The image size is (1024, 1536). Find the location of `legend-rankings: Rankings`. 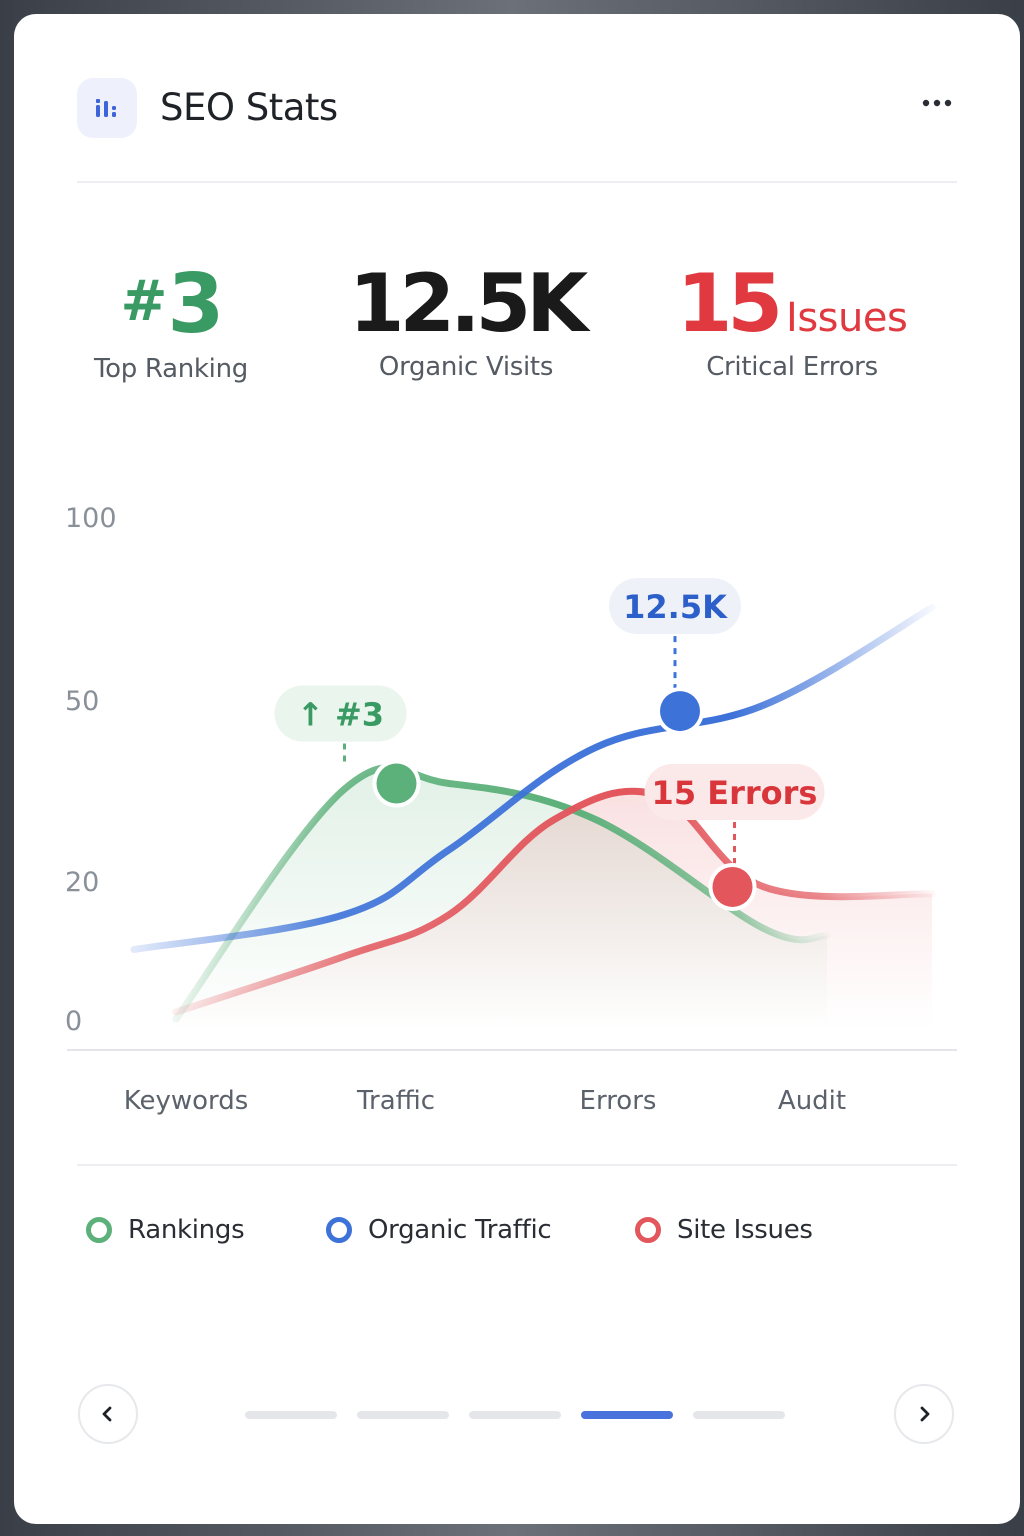

legend-rankings: Rankings is located at coordinates (165, 1230).